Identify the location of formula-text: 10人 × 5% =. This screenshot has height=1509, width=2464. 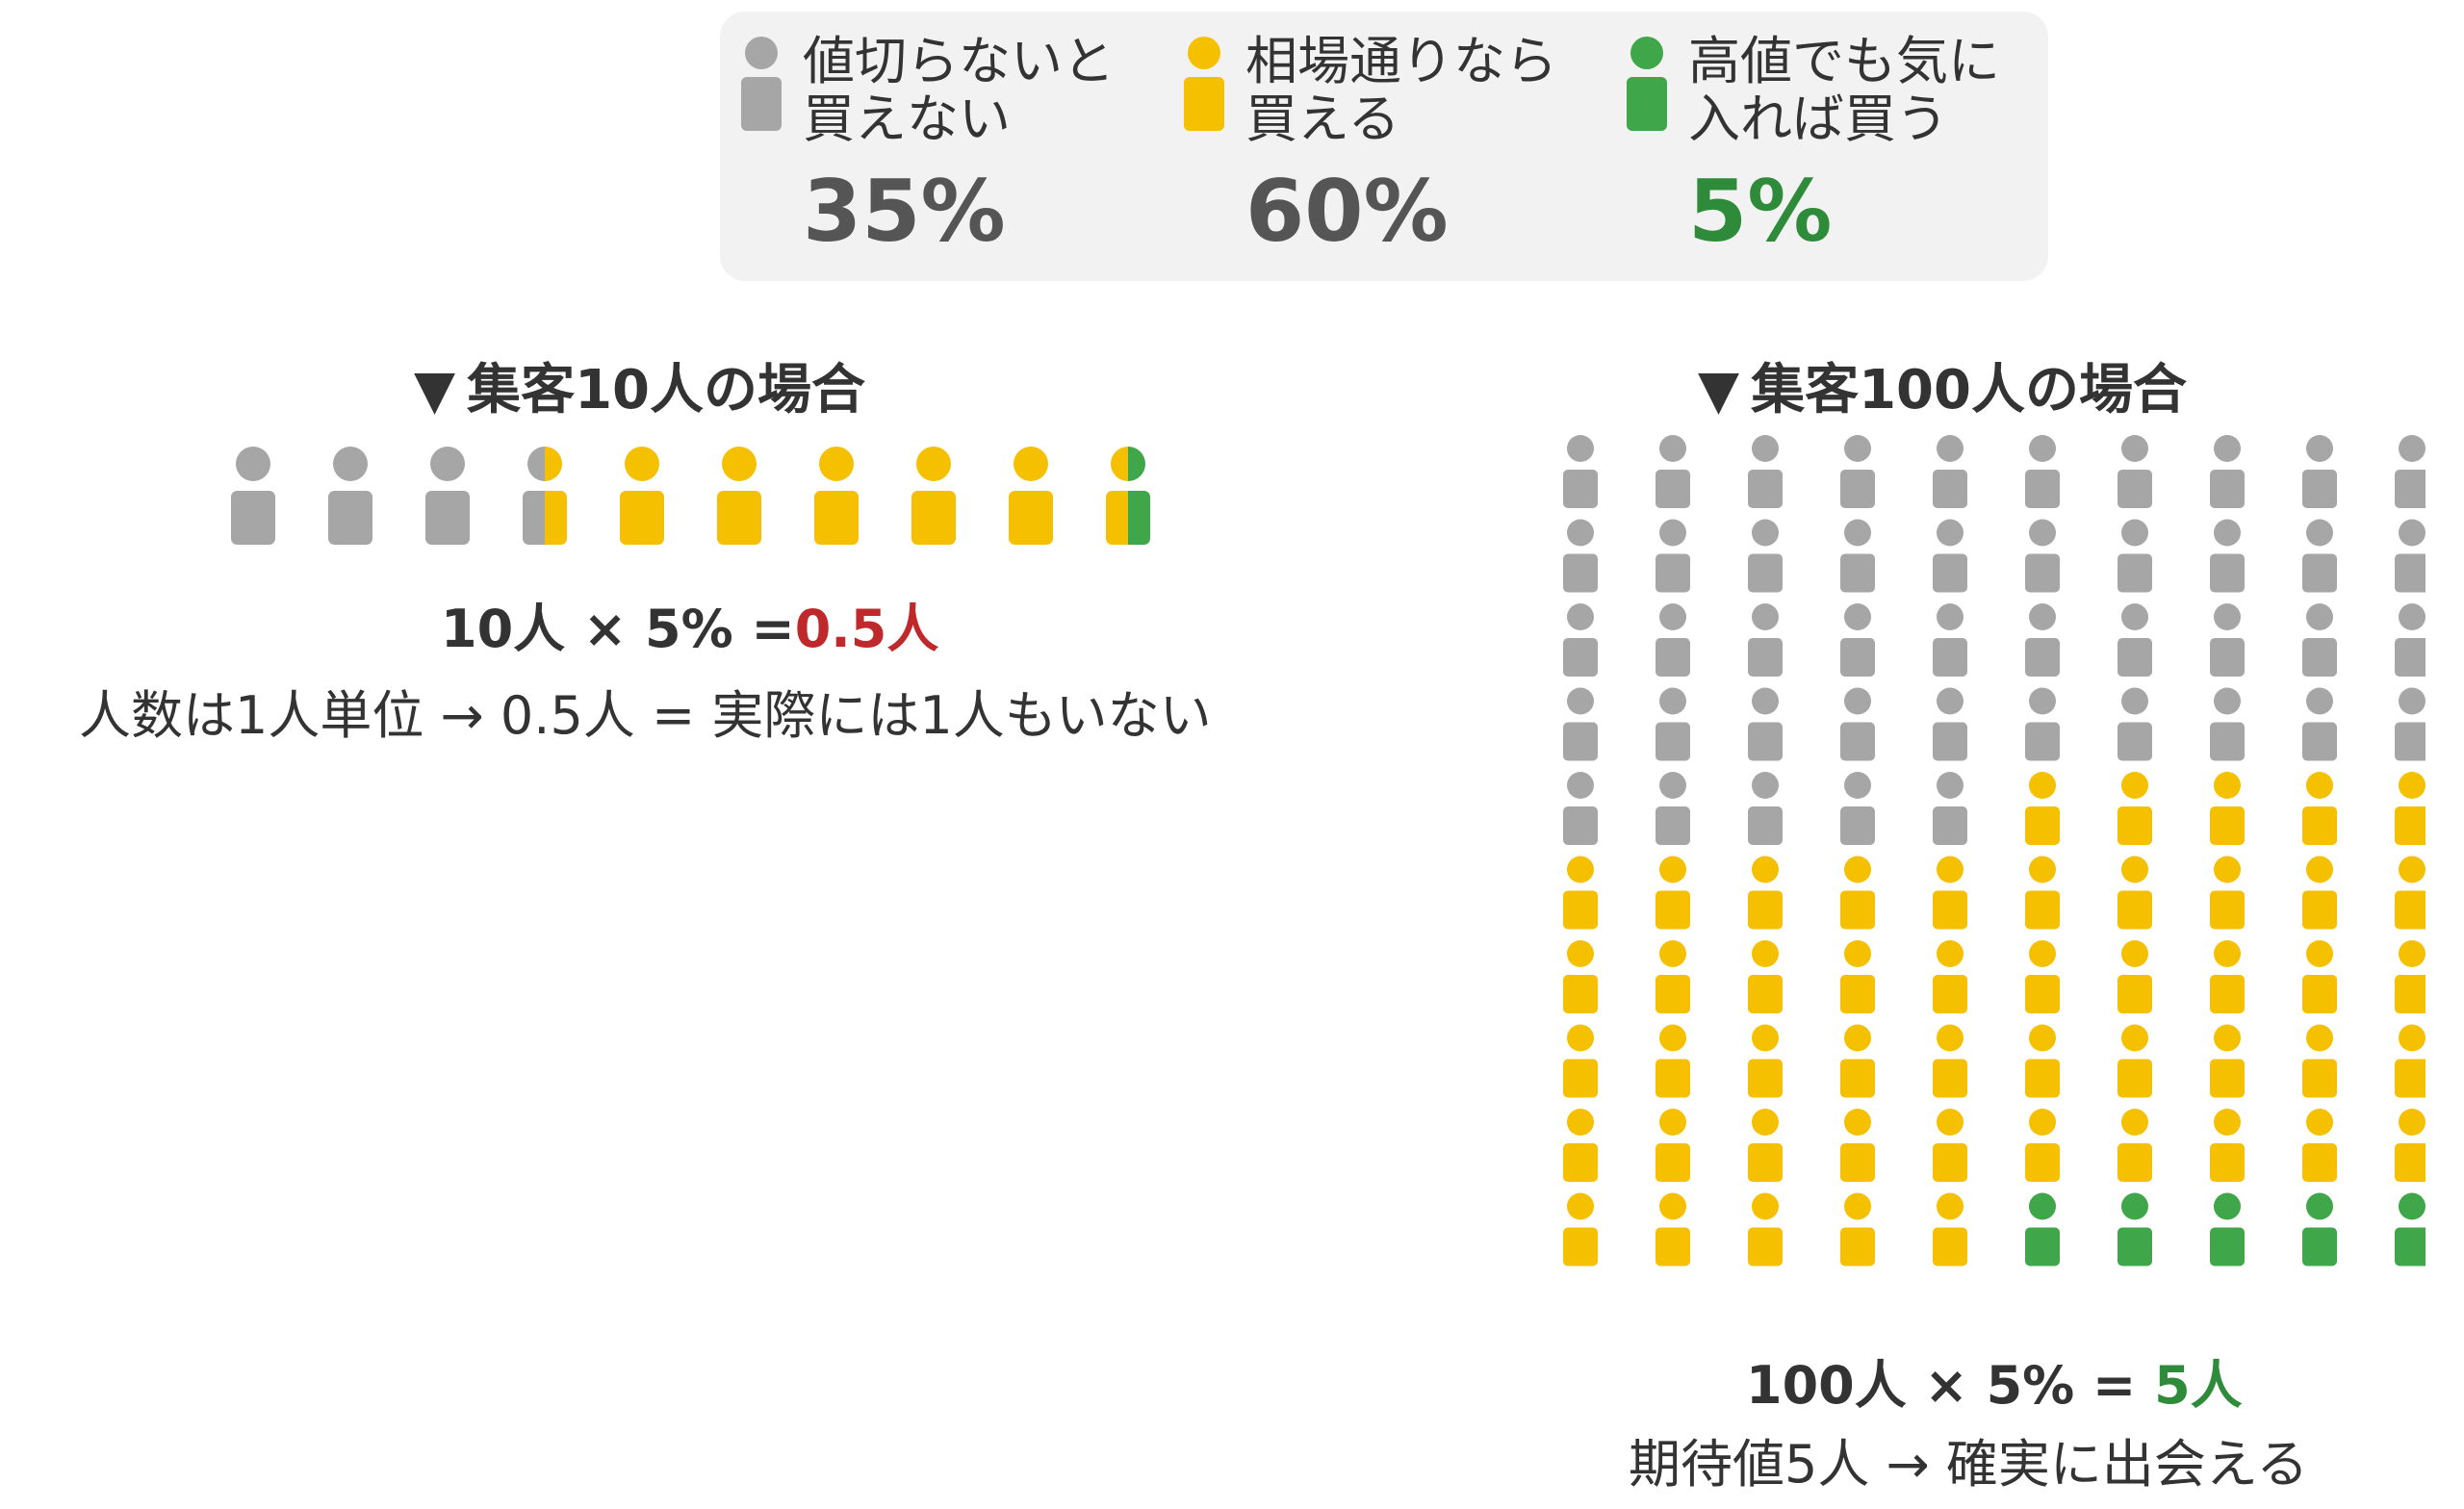
(618, 629).